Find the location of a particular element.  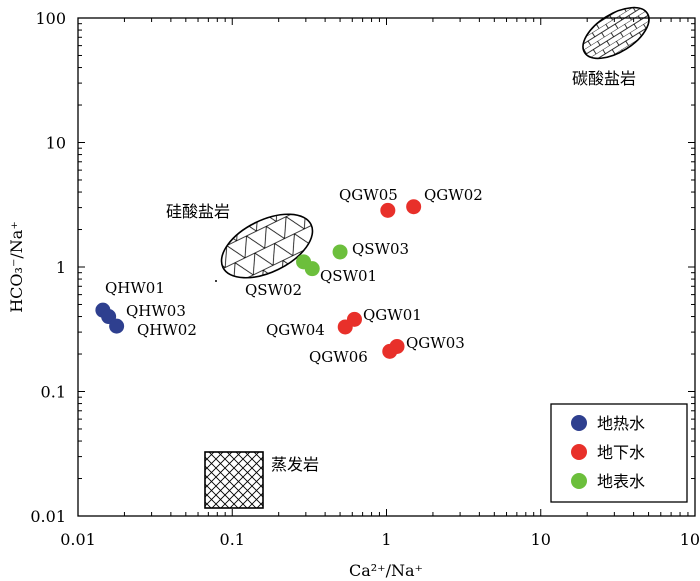

y-tick-label: 10 is located at coordinates (56, 143).